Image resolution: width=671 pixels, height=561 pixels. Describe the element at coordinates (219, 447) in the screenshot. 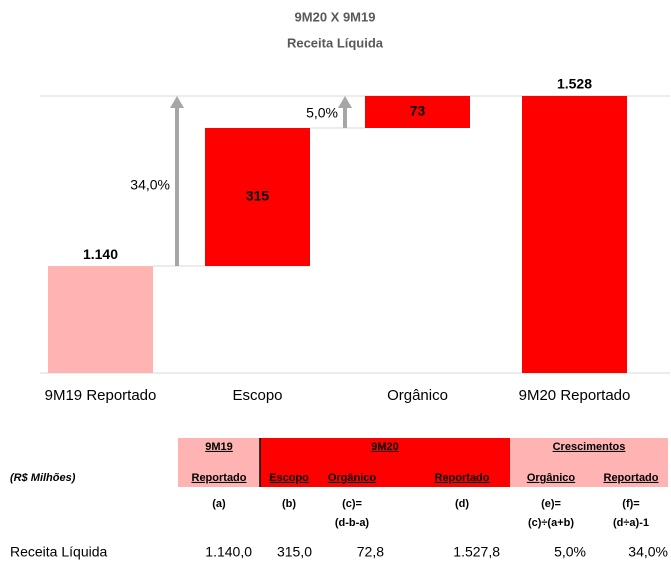

I see `group-header: 9M19` at that location.